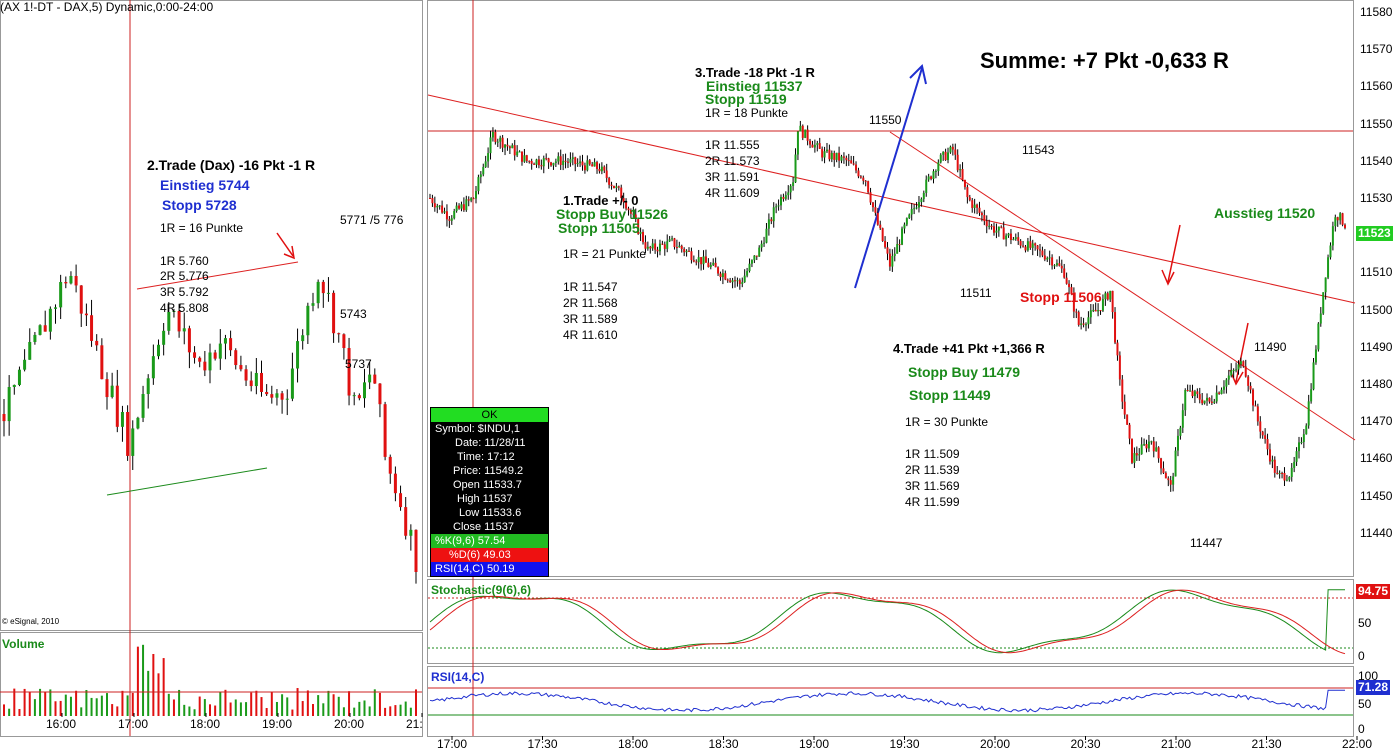  Describe the element at coordinates (732, 193) in the screenshot. I see `trade3-level-4: 4R 11.609` at that location.